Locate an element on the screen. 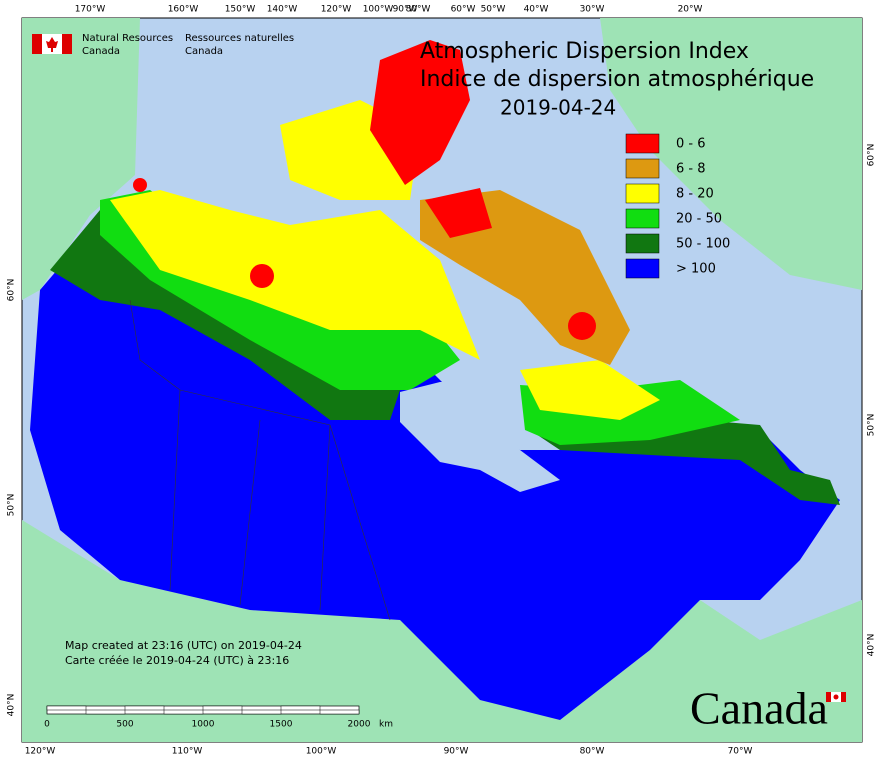 This screenshot has height=764, width=880. scale-label: 0 is located at coordinates (47, 725).